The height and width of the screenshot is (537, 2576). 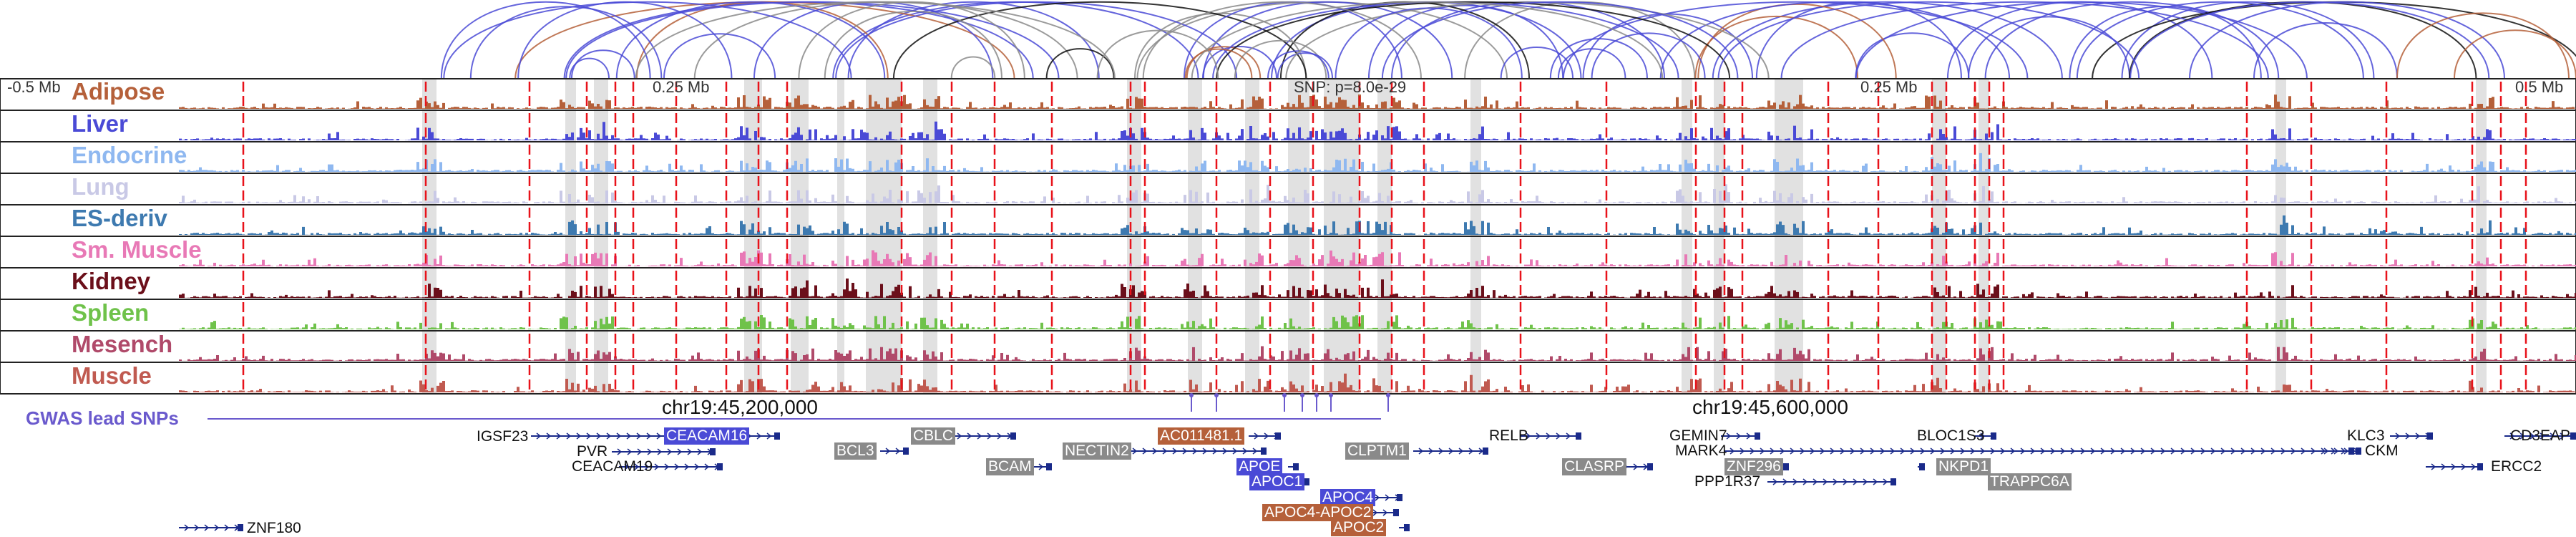 I want to click on snp-pvalue-label: SNP: p=8.0e-29, so click(x=1350, y=87).